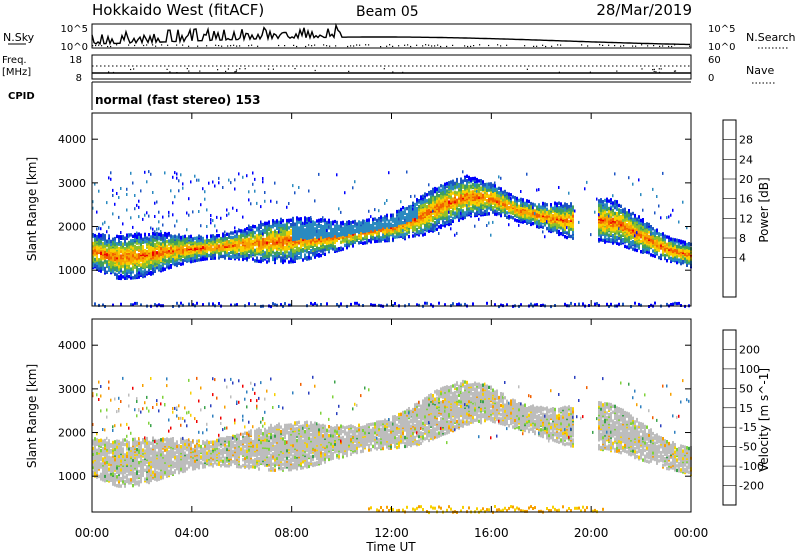 The height and width of the screenshot is (554, 800). I want to click on power-colorbar-tick: 28, so click(746, 140).